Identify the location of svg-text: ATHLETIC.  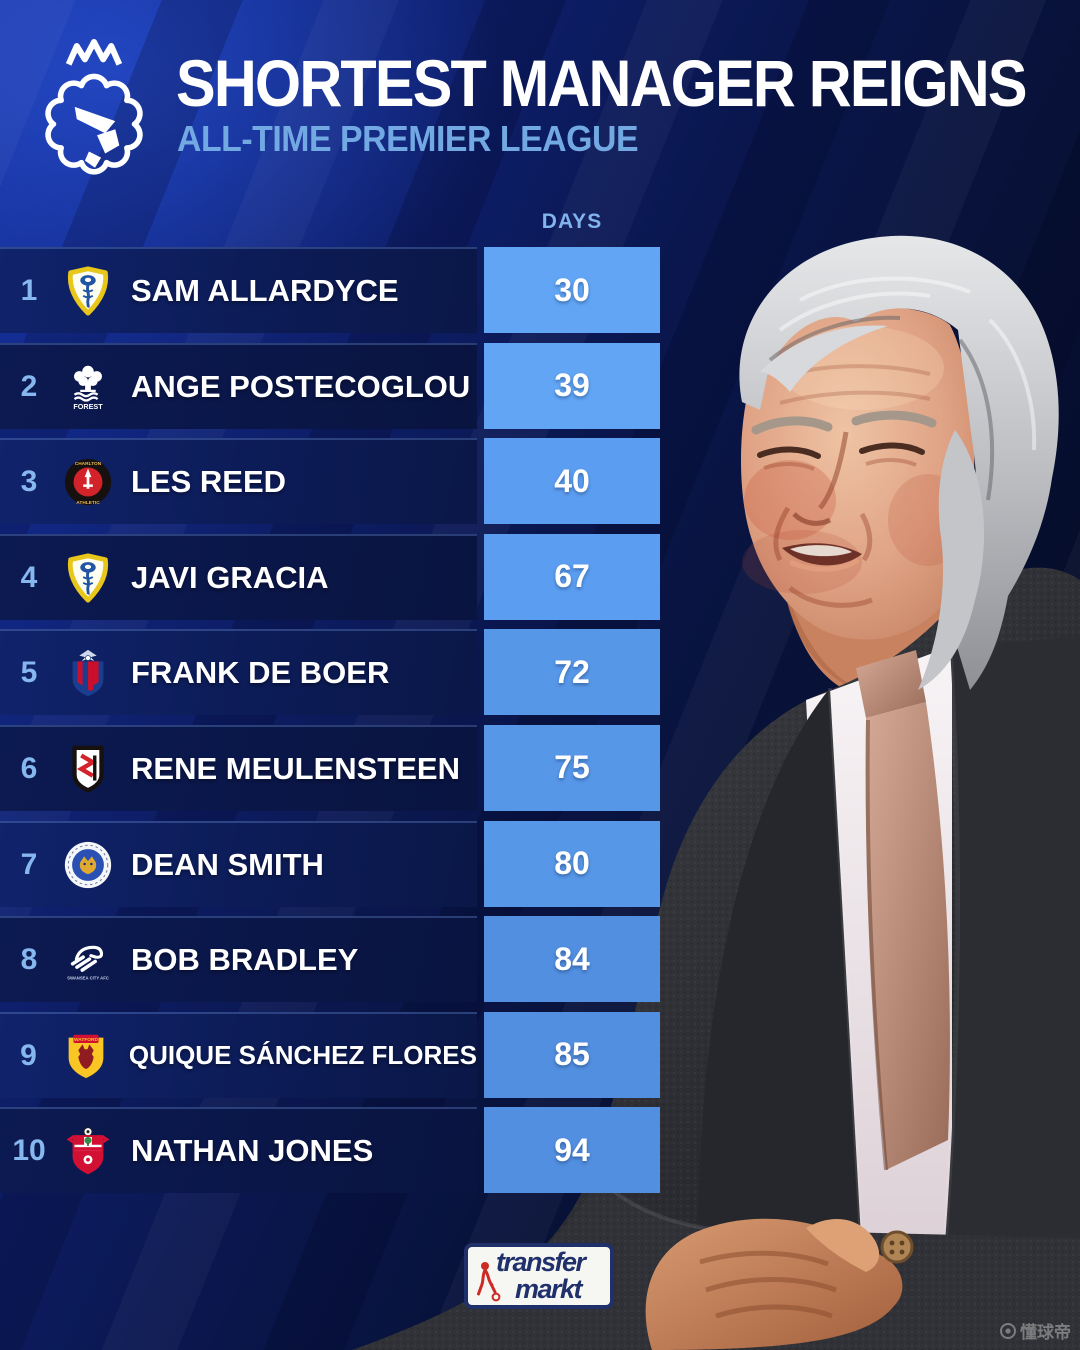
(88, 503).